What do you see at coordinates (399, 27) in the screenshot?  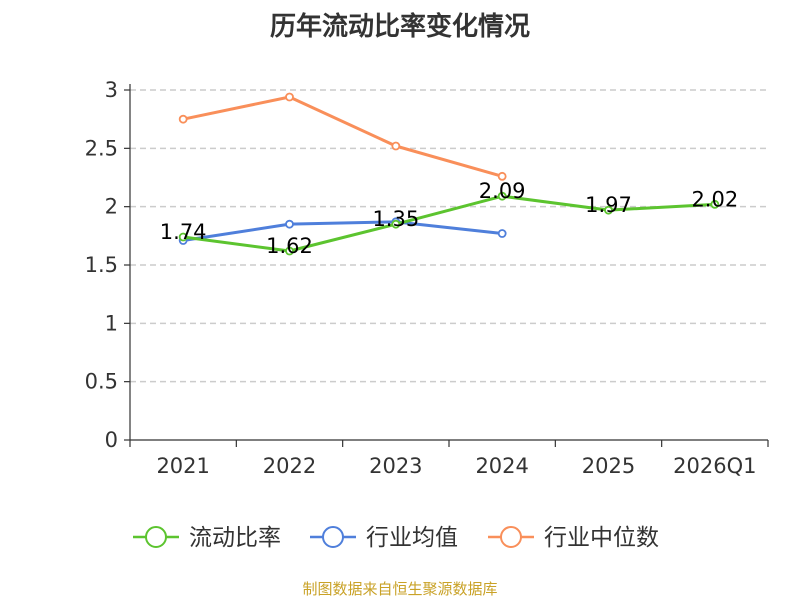 I see `chart-title: 历年流动比率变化情况` at bounding box center [399, 27].